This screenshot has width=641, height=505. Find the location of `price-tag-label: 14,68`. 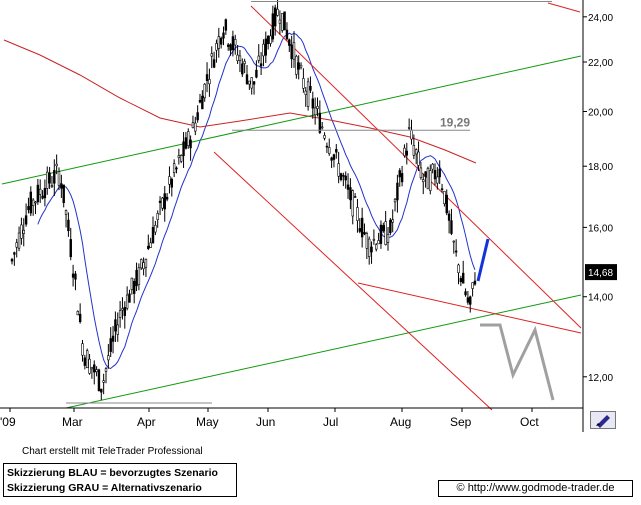

price-tag-label: 14,68 is located at coordinates (600, 273).